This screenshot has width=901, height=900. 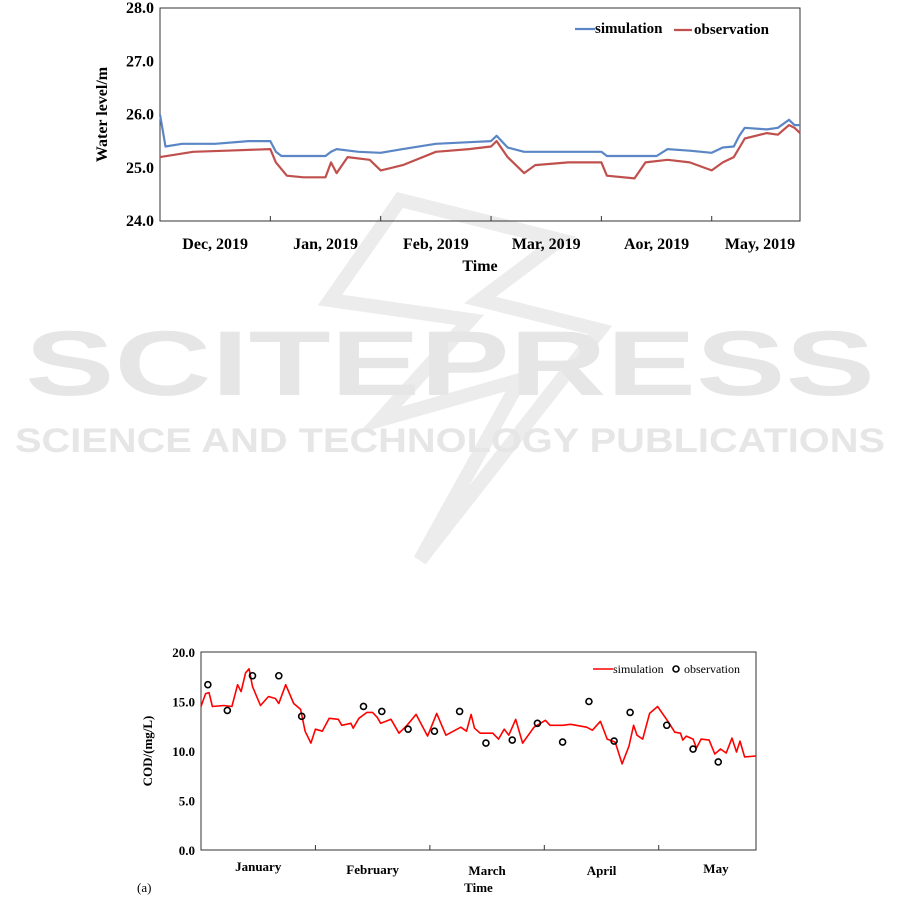 I want to click on watermark-logo-shape, so click(x=465, y=378).